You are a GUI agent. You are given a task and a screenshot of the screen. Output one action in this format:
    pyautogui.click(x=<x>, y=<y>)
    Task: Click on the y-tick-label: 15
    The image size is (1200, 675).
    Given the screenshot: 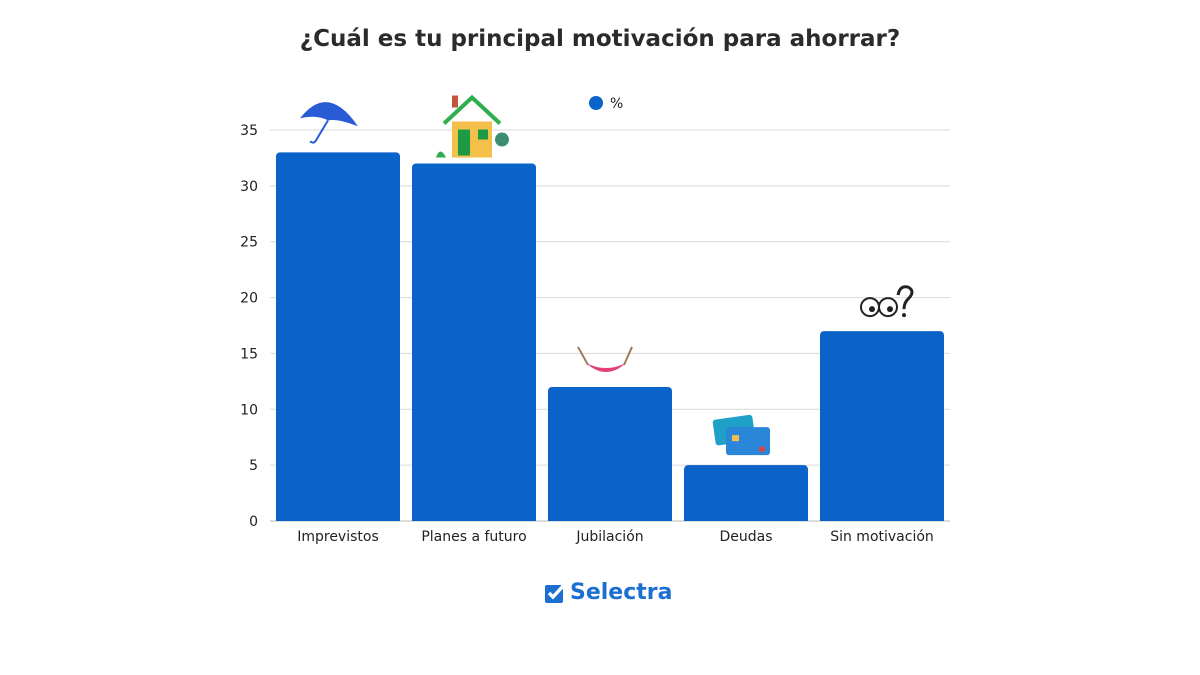 What is the action you would take?
    pyautogui.click(x=249, y=354)
    